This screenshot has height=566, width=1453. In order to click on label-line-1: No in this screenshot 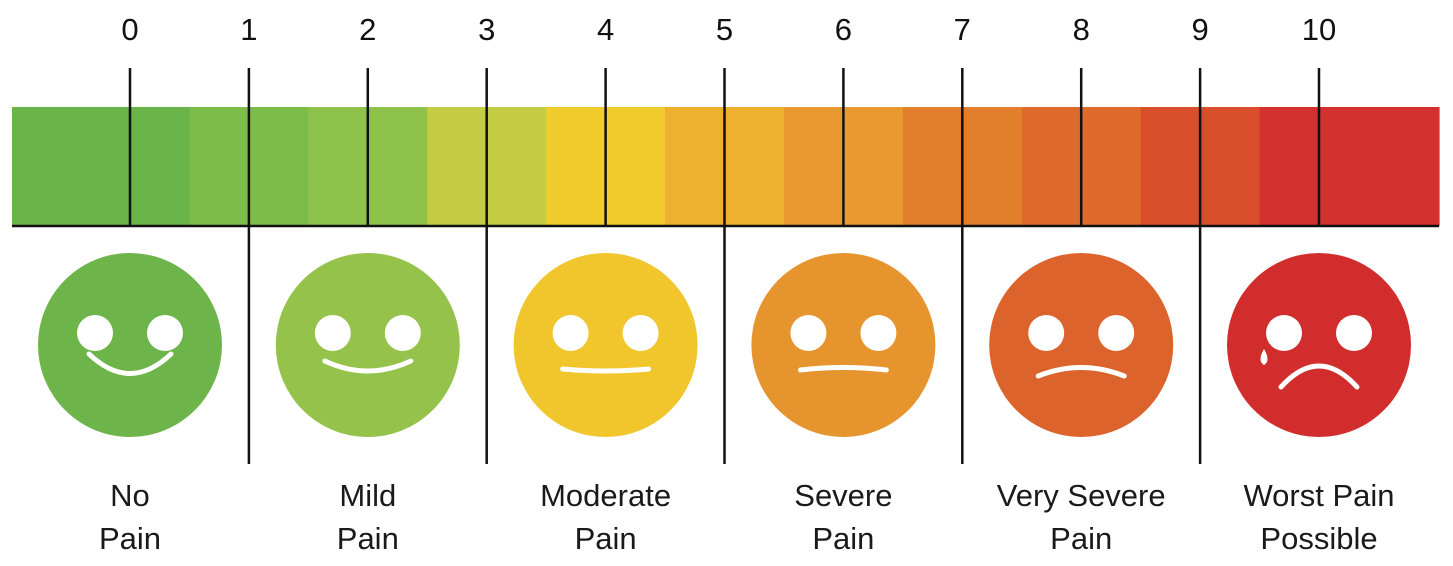, I will do `click(130, 495)`.